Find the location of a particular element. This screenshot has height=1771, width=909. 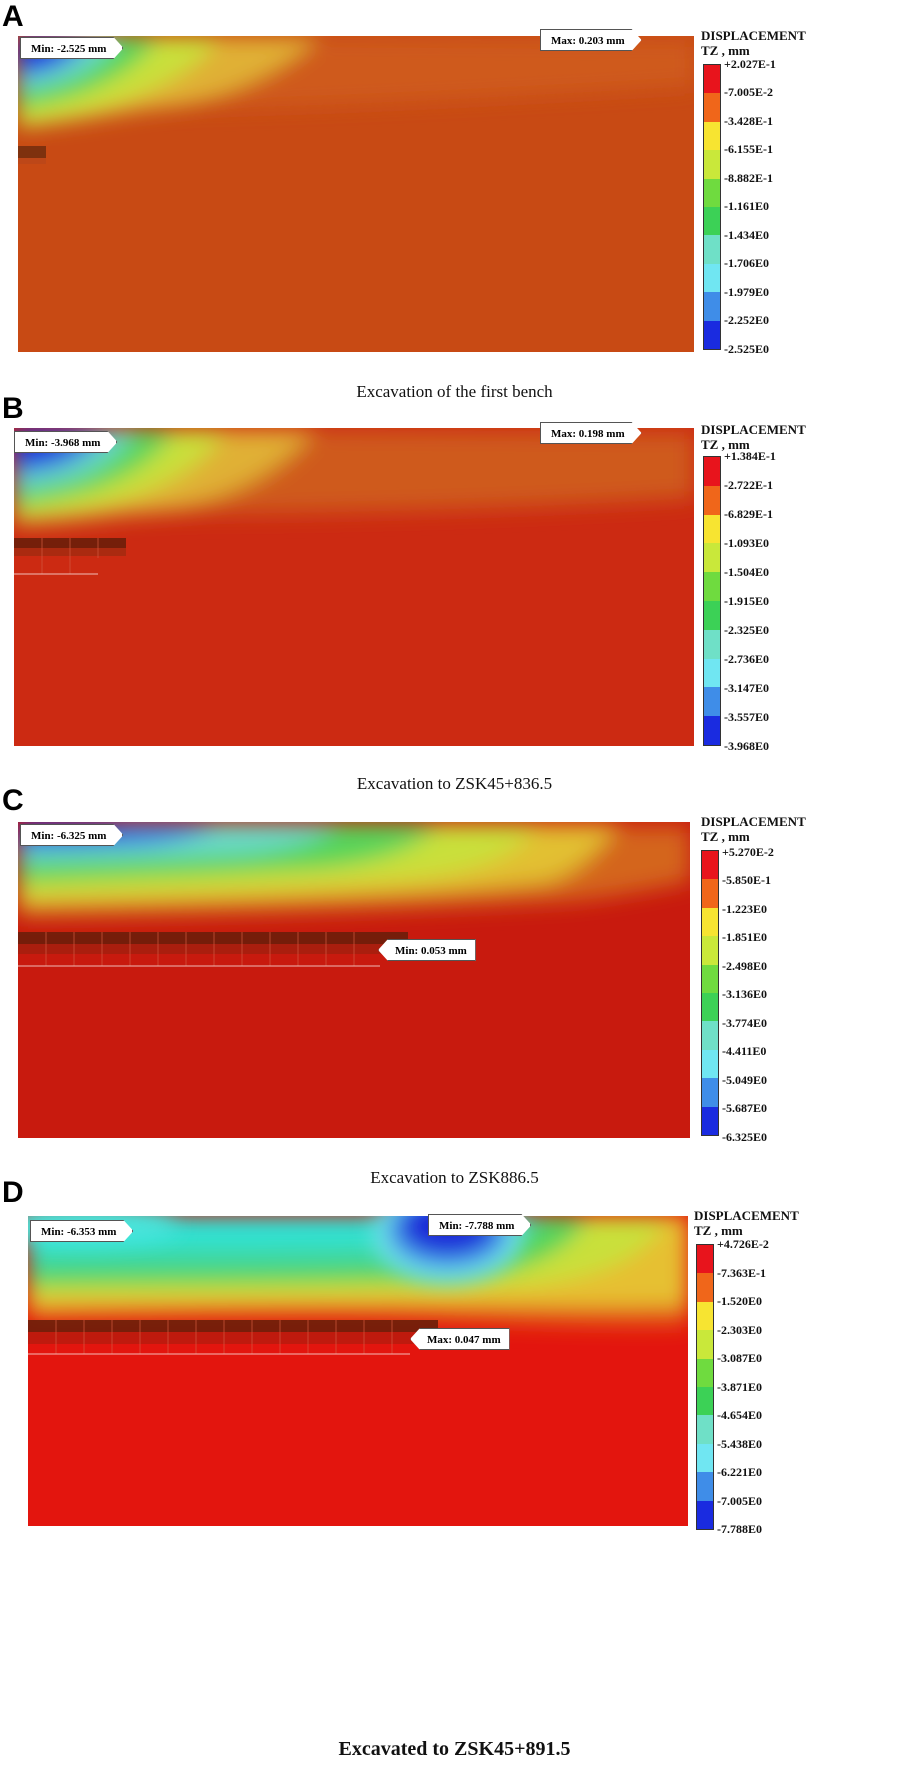

legend-label: -1.161E0 is located at coordinates (746, 206).